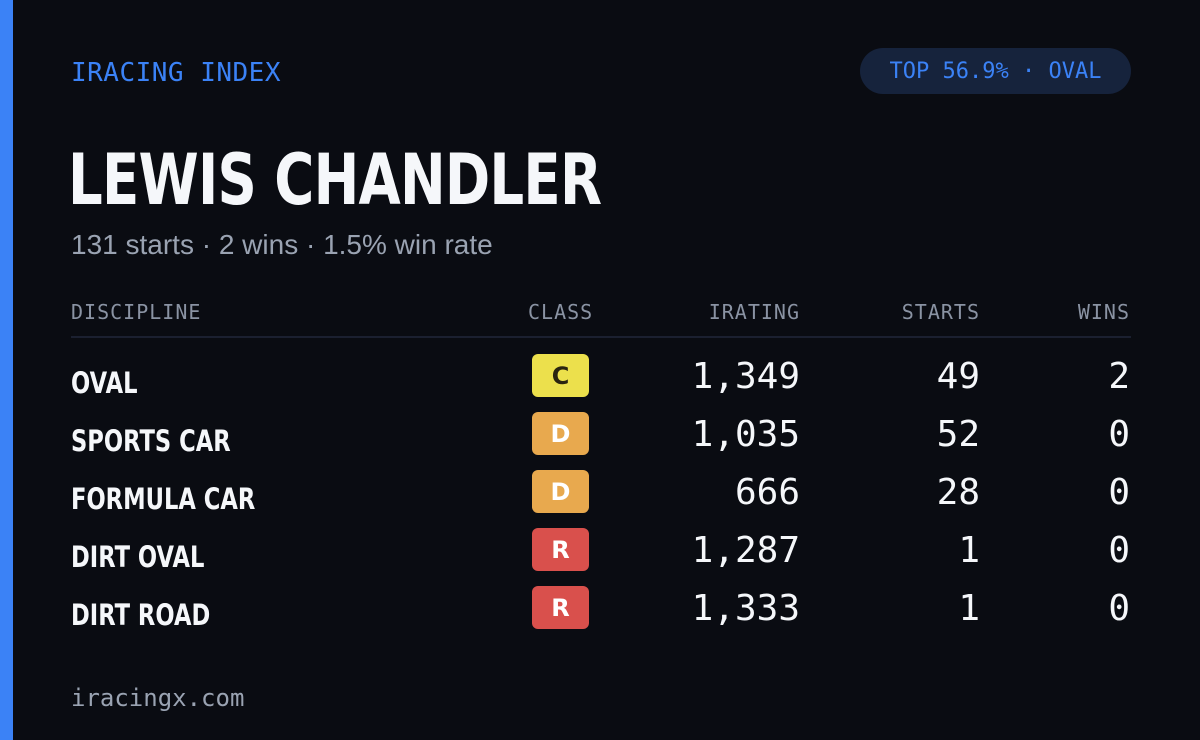 Image resolution: width=1200 pixels, height=740 pixels. Describe the element at coordinates (1103, 312) in the screenshot. I see `header-wins: WINS` at that location.